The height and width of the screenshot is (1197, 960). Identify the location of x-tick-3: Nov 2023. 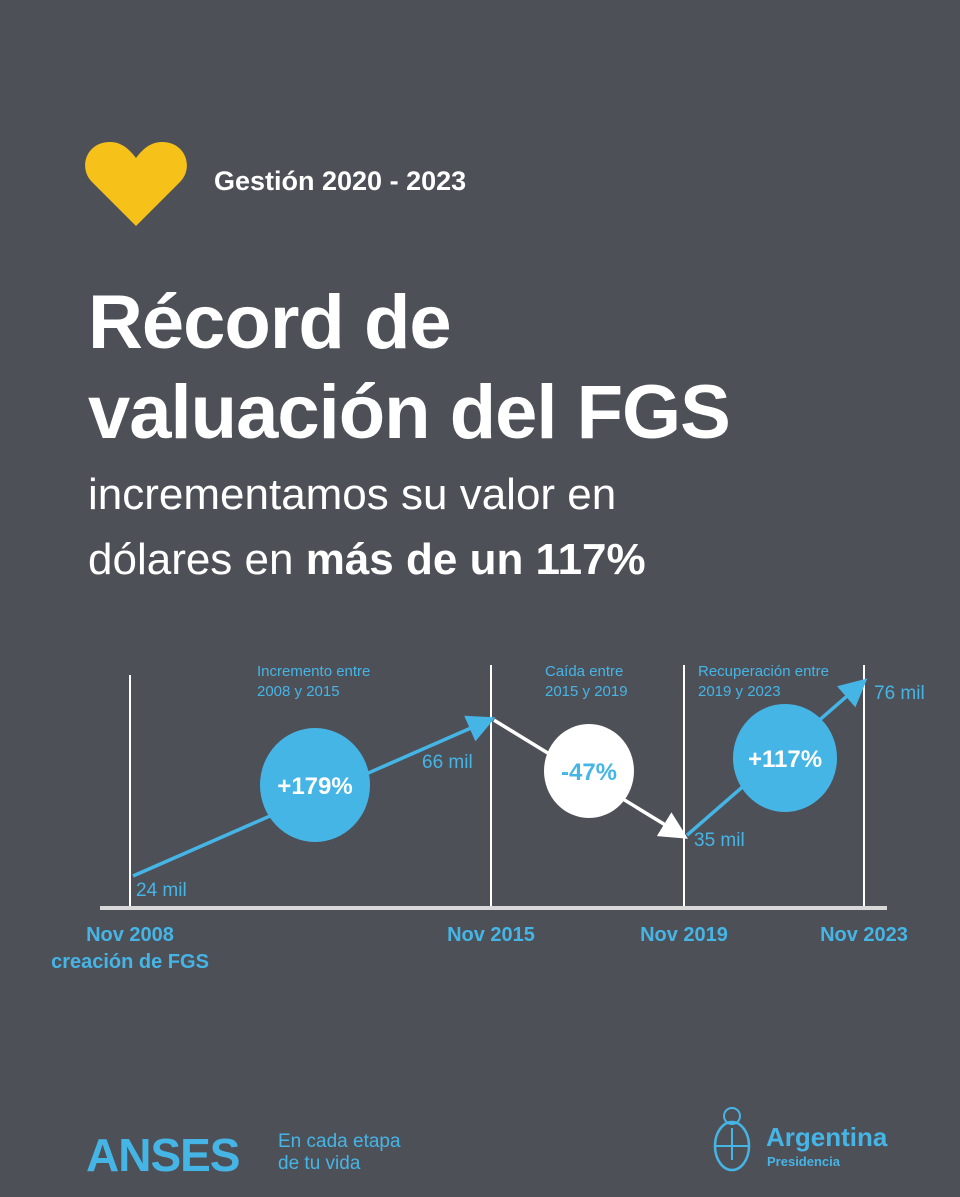
(864, 935).